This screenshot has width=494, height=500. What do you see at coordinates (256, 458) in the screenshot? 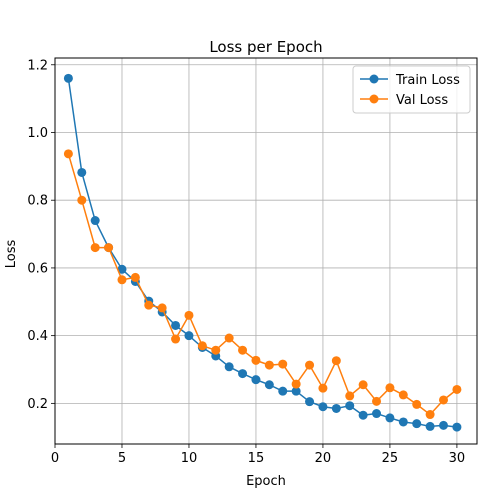
I see `x-tick-label: 15` at bounding box center [256, 458].